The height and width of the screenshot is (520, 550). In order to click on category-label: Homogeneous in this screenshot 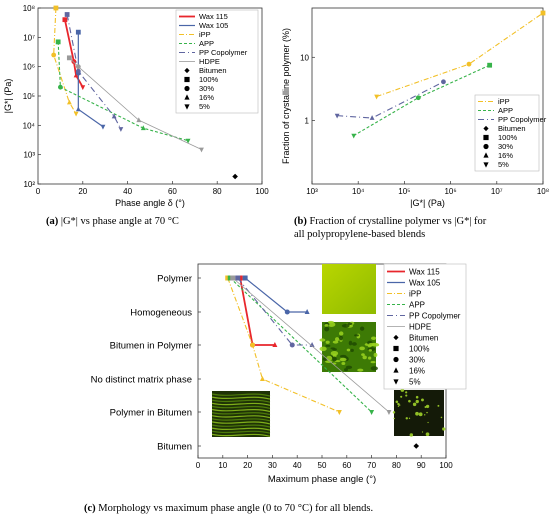, I will do `click(161, 313)`.